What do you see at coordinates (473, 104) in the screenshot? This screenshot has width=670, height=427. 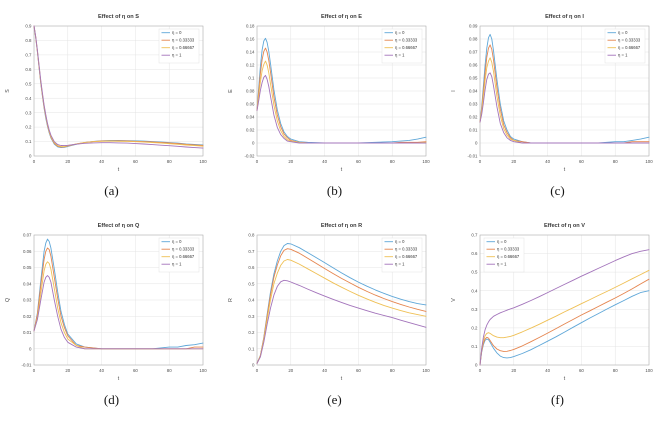 I see `y-tick-label: 0.03` at bounding box center [473, 104].